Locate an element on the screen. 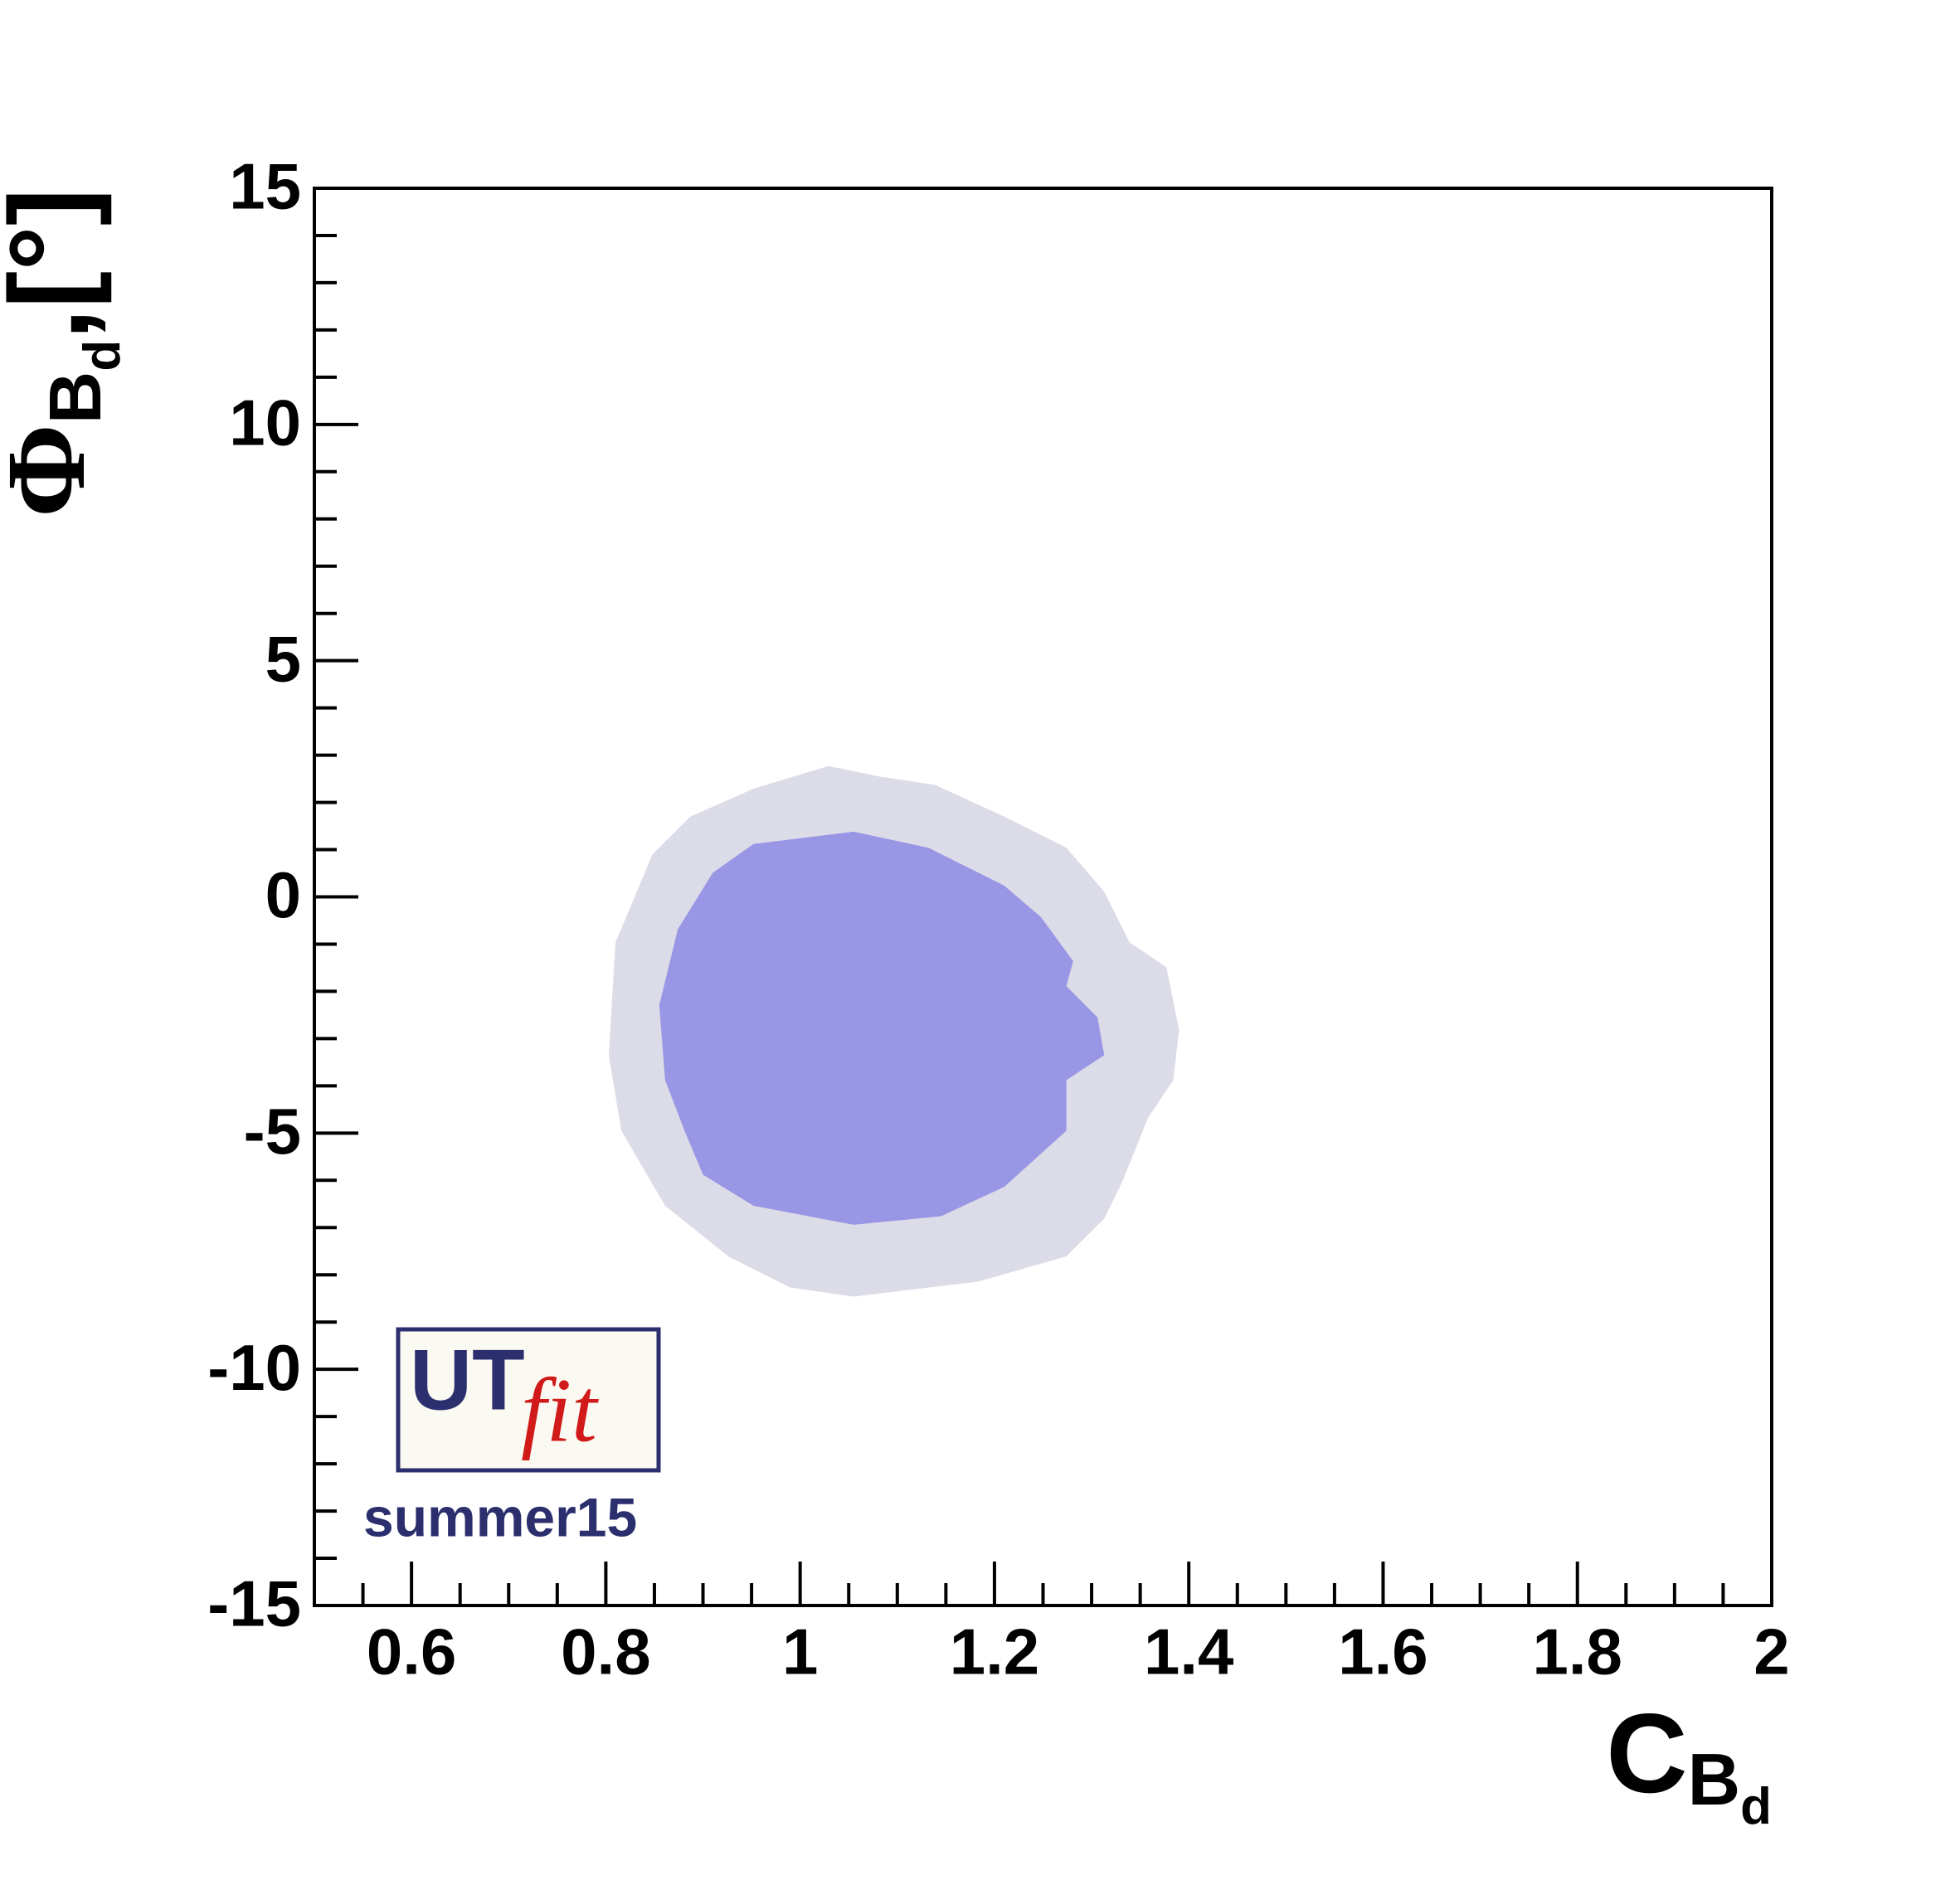 The width and height of the screenshot is (1960, 1880). y-tick-label: -15 is located at coordinates (254, 1603).